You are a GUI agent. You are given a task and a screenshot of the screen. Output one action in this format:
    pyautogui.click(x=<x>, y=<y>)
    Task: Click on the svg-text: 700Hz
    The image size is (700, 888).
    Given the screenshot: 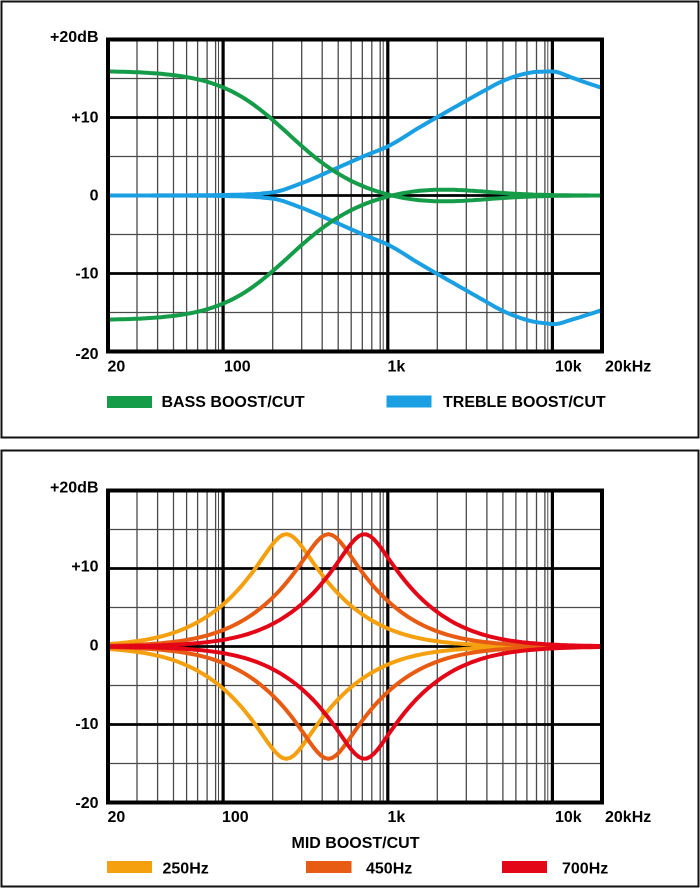 What is the action you would take?
    pyautogui.click(x=585, y=869)
    